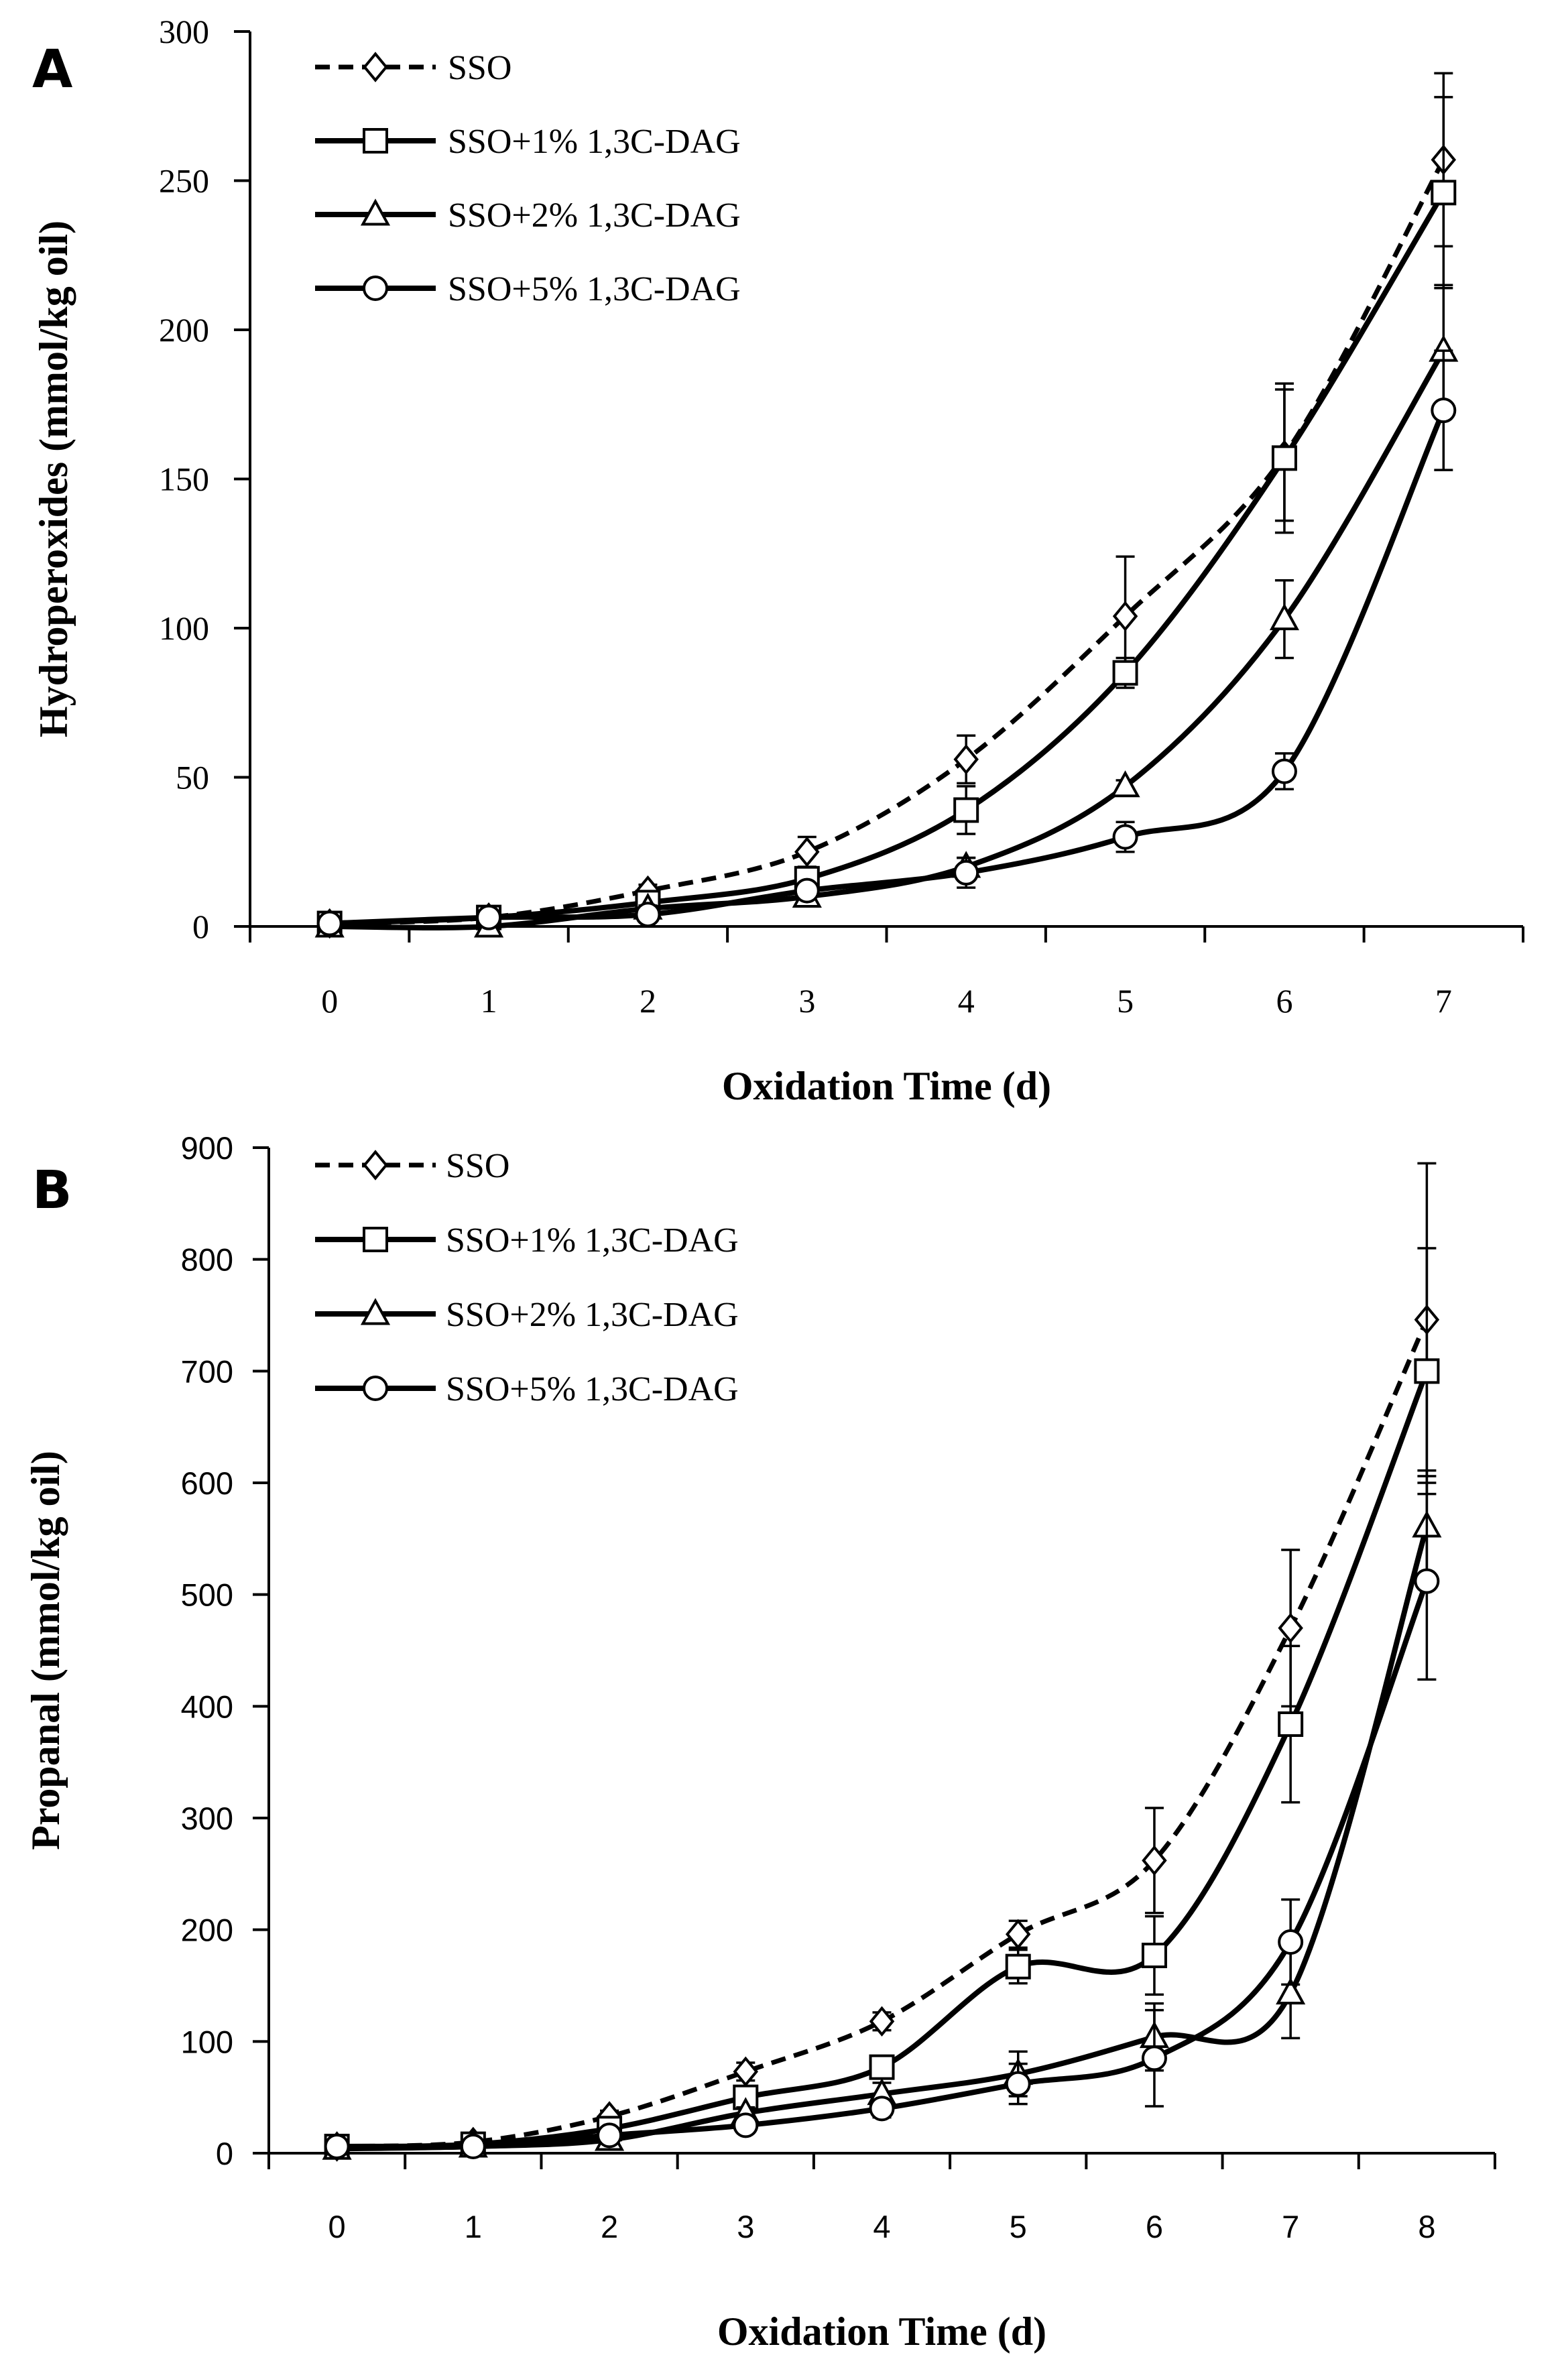  What do you see at coordinates (376, 1388) in the screenshot?
I see `panel-b-legend-marker-sso-5-1-3c-dag` at bounding box center [376, 1388].